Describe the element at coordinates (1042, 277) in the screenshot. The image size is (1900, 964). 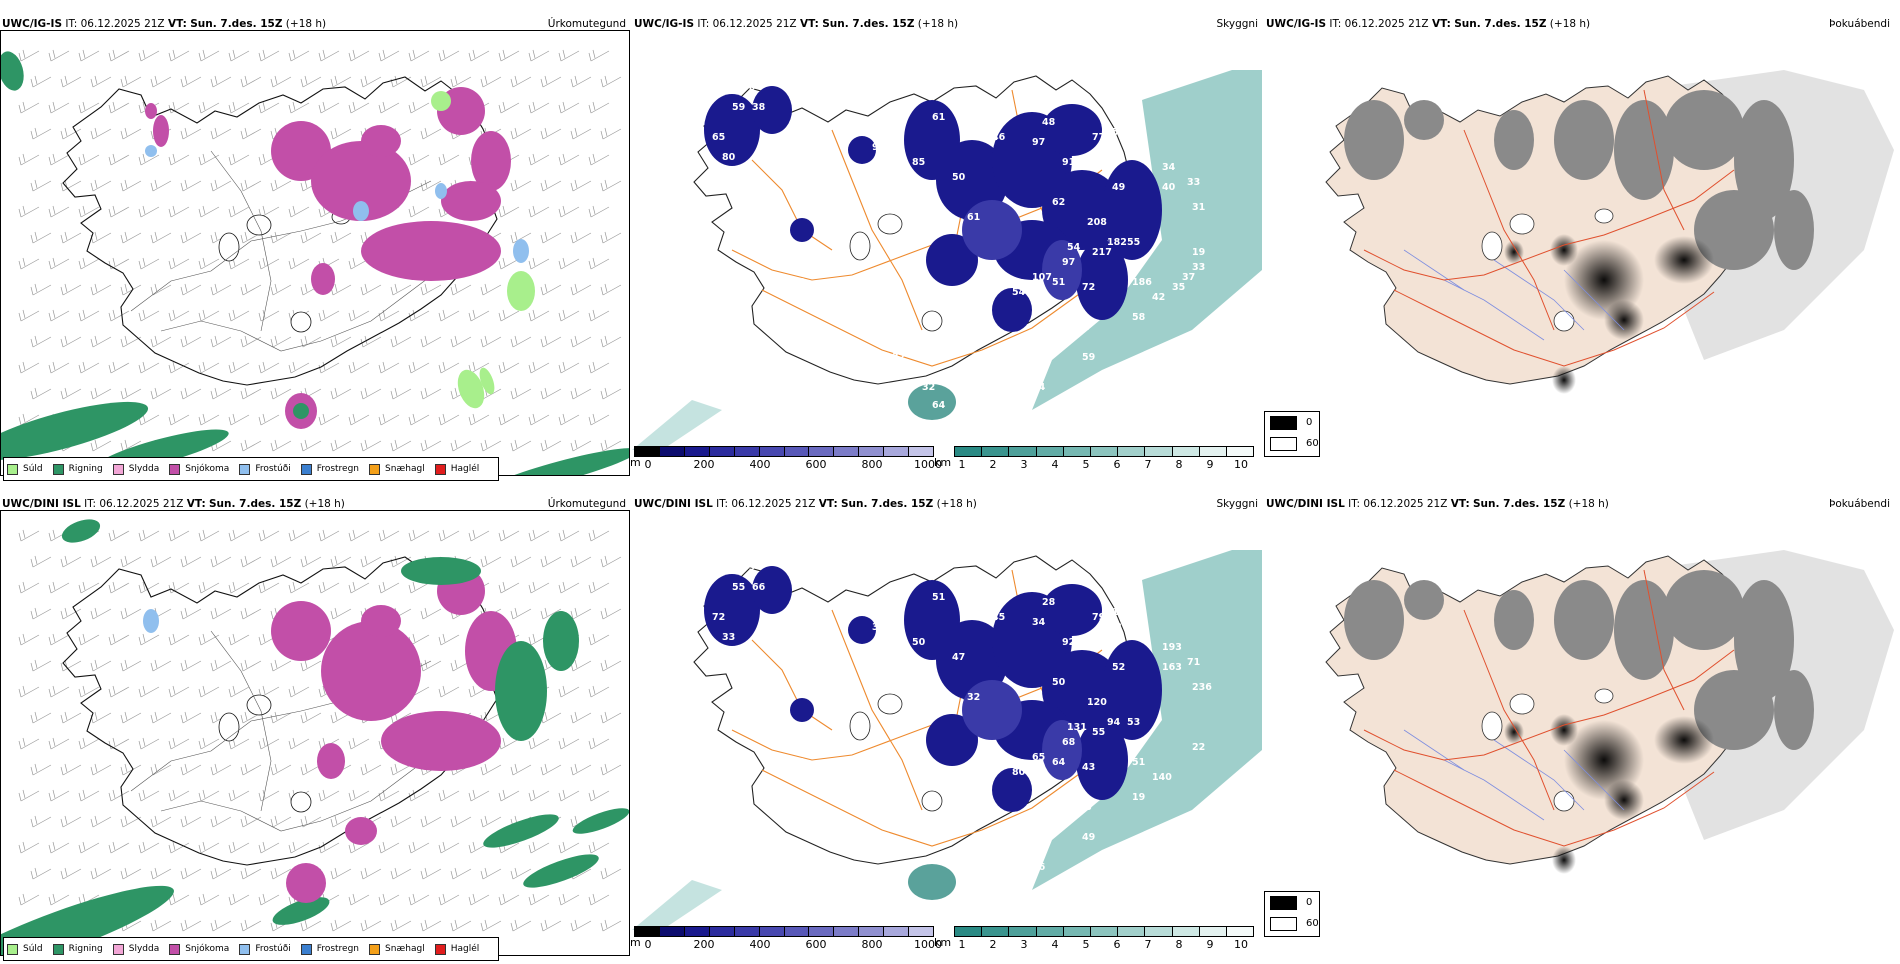
I see `cloudbase-label: 107` at that location.